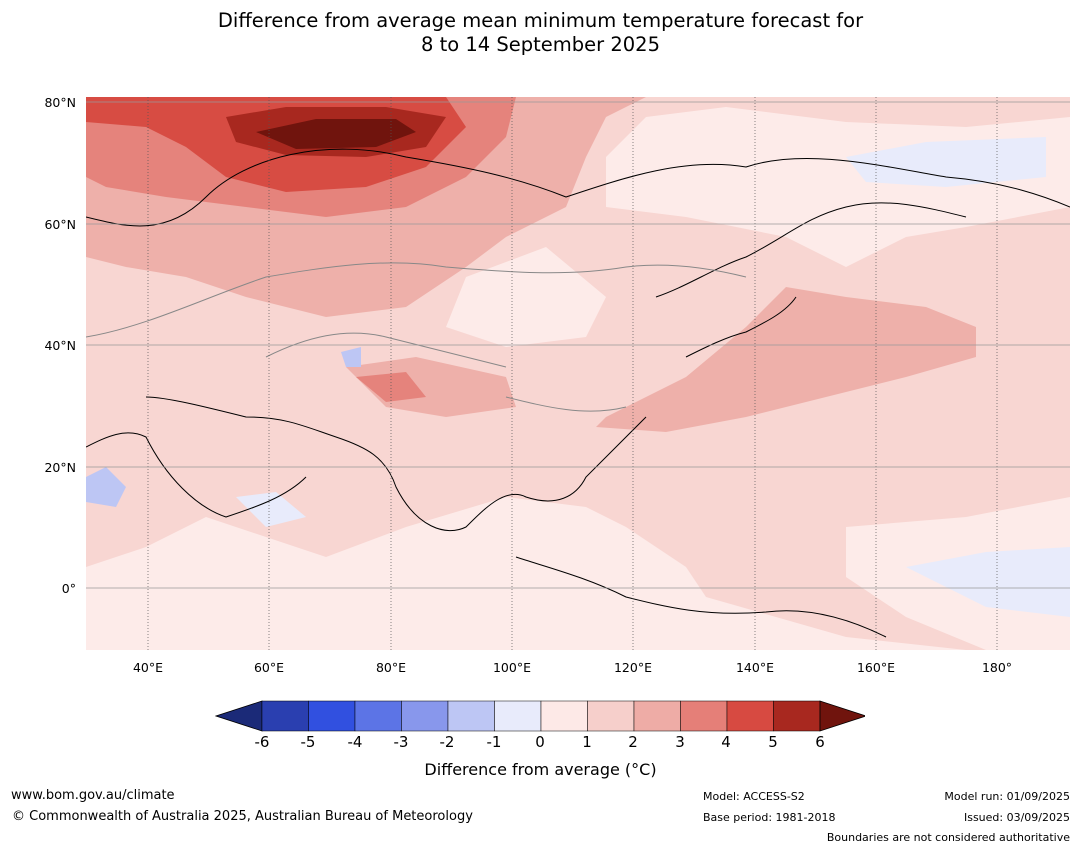 Image resolution: width=1081 pixels, height=850 pixels. I want to click on colorbar-tick: 3, so click(680, 742).